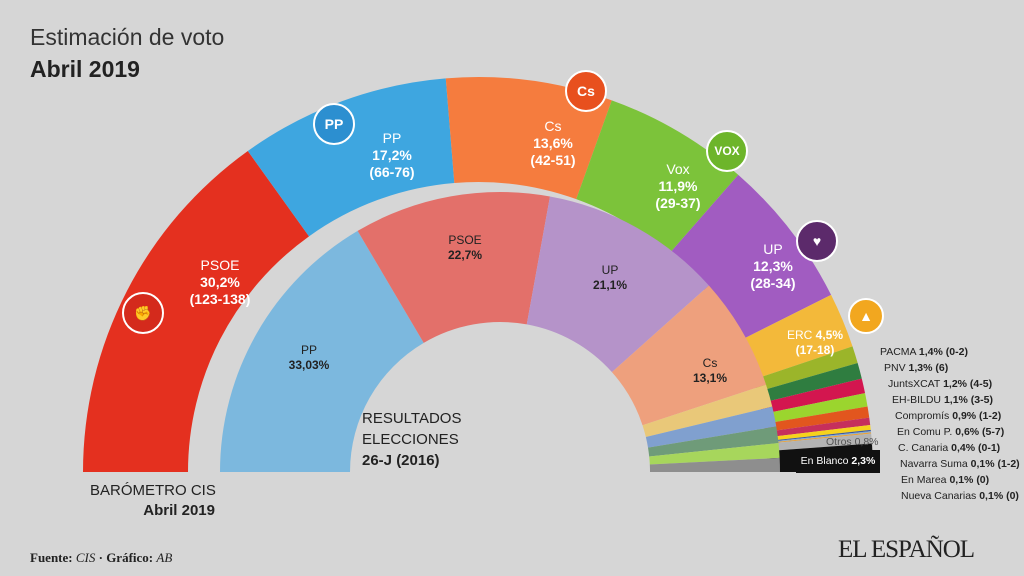  What do you see at coordinates (866, 316) in the screenshot?
I see `erc-logo-icon: ▲` at bounding box center [866, 316].